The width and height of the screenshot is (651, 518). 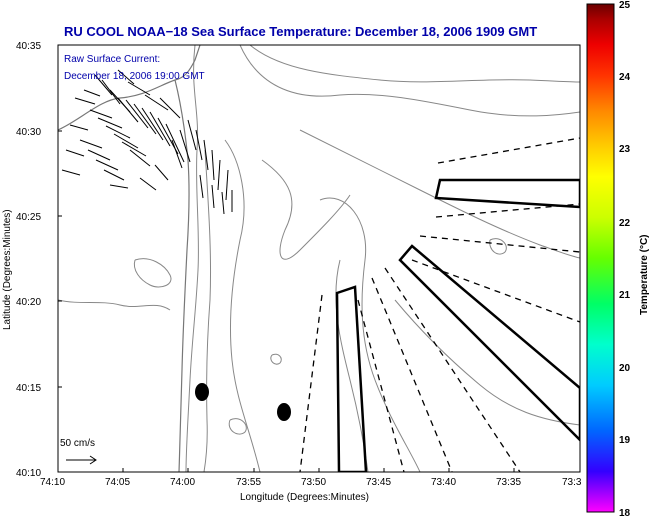 What do you see at coordinates (572, 482) in the screenshot?
I see `x-tick-label: 73:3` at bounding box center [572, 482].